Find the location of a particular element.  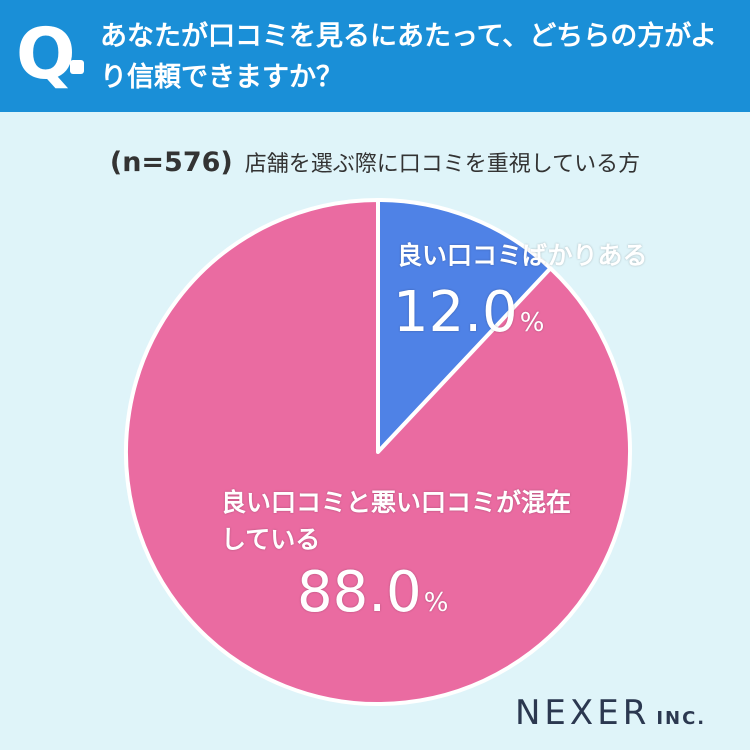

logo-suffix: INC. is located at coordinates (681, 718).